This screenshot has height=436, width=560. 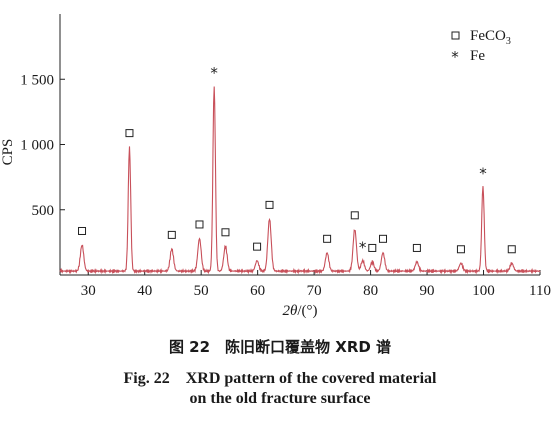 I want to click on legend-feco3-label: FeCO3, so click(x=490, y=37).